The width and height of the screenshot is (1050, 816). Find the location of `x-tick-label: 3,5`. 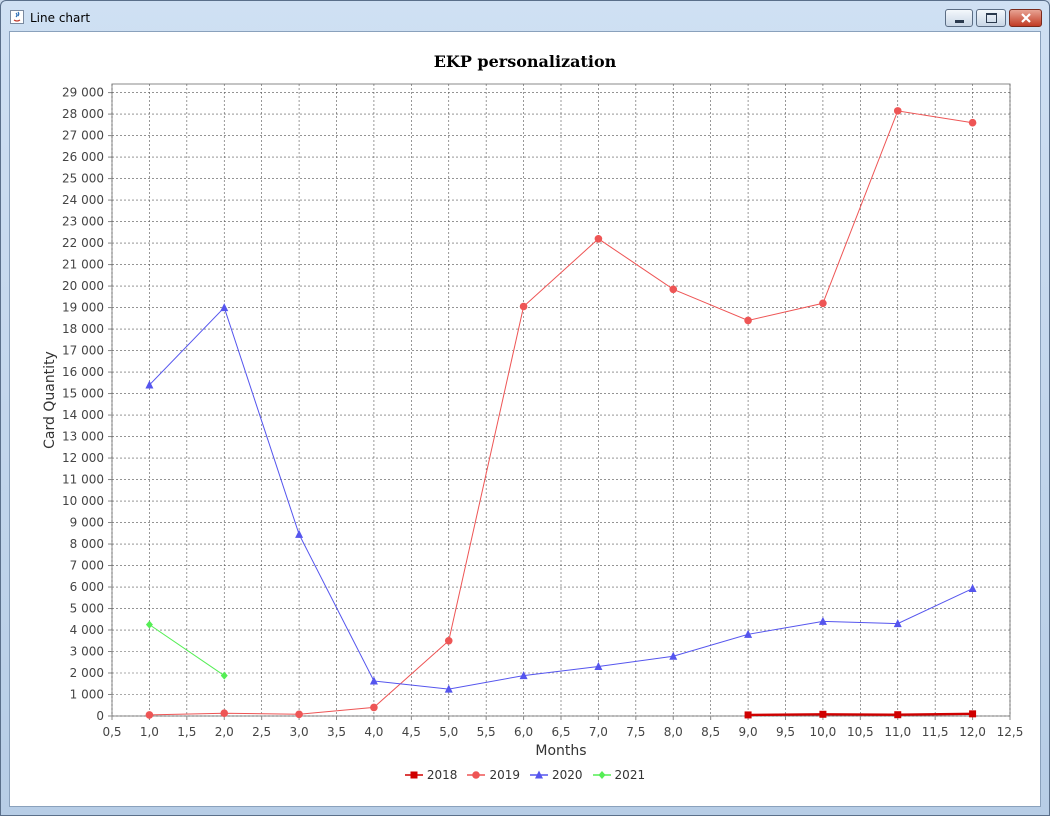

x-tick-label: 3,5 is located at coordinates (336, 732).